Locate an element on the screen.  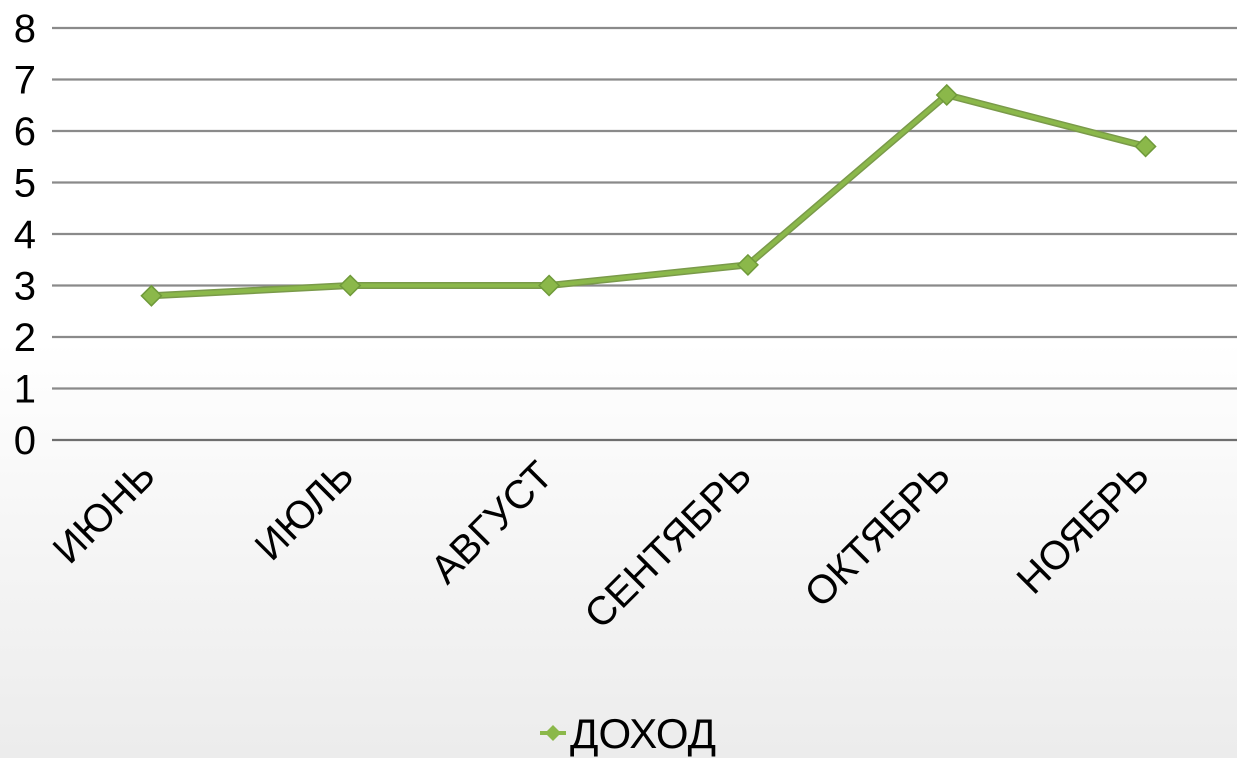
x-tick-label: АВГУСТ is located at coordinates (492, 522).